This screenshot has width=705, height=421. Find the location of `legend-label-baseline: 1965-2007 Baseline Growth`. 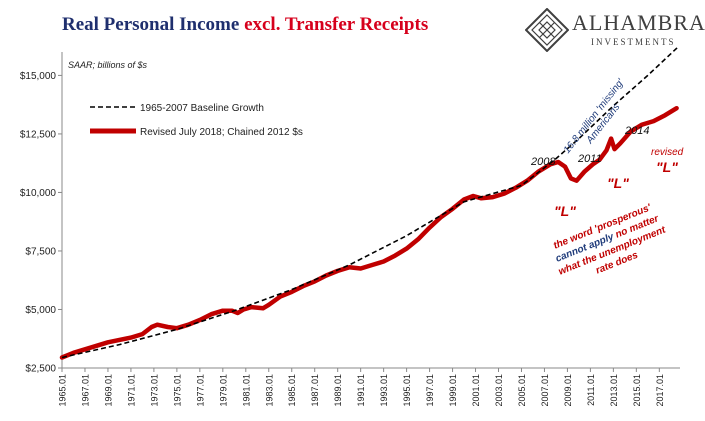

legend-label-baseline: 1965-2007 Baseline Growth is located at coordinates (202, 108).